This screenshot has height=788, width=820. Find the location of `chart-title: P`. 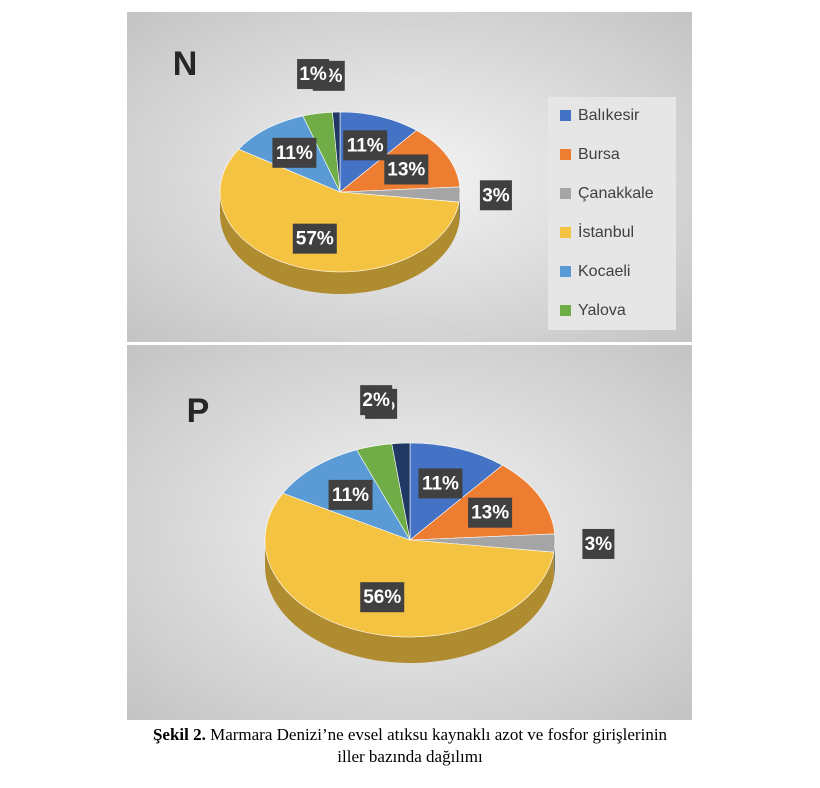

chart-title: P is located at coordinates (198, 411).